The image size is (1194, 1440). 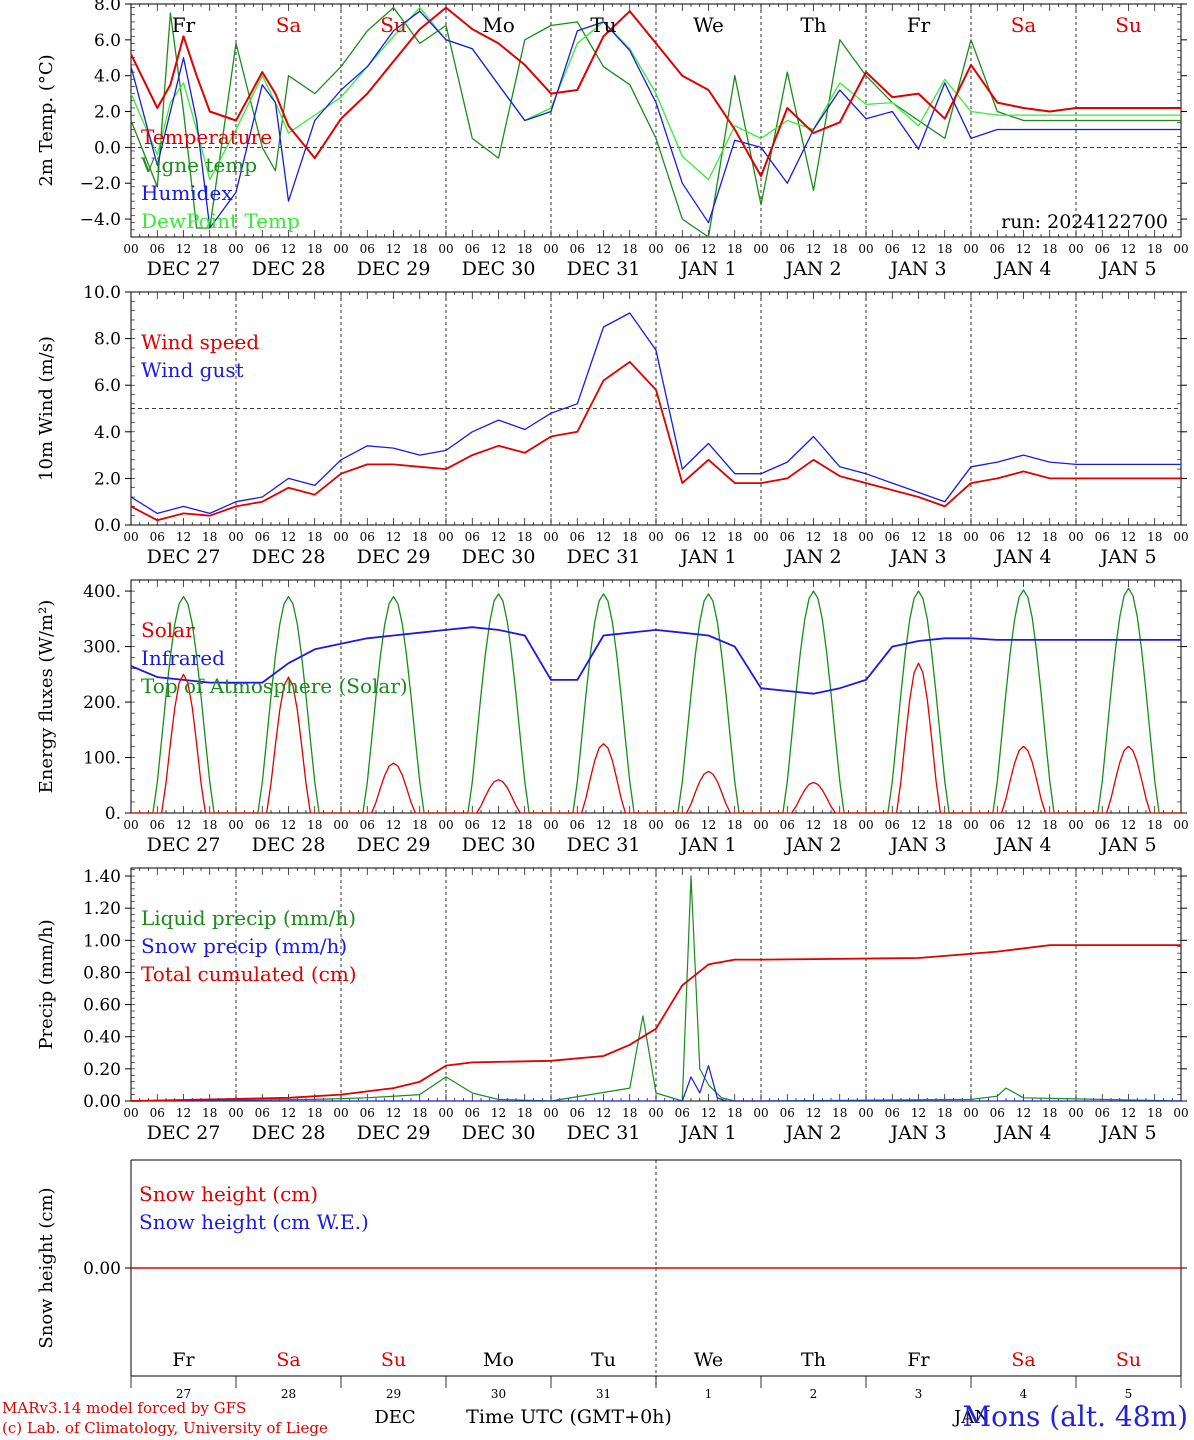 I want to click on weekday-label: Th, so click(x=813, y=1360).